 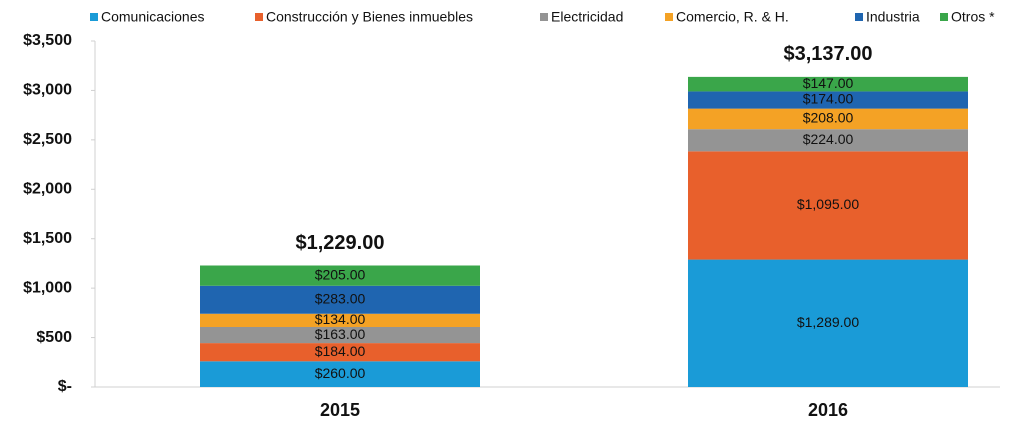 I want to click on total-label: $3,137.00, so click(x=828, y=54).